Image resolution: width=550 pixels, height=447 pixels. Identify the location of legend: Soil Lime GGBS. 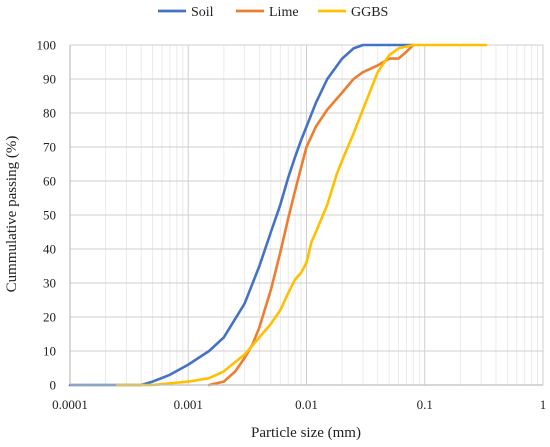
(273, 12).